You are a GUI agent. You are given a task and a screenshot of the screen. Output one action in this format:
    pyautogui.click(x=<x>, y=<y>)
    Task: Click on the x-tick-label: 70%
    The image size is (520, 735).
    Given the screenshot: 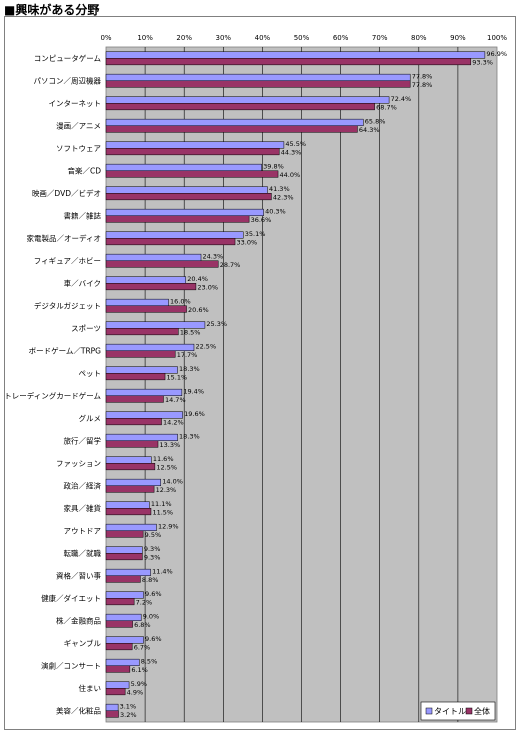 What is the action you would take?
    pyautogui.click(x=380, y=38)
    